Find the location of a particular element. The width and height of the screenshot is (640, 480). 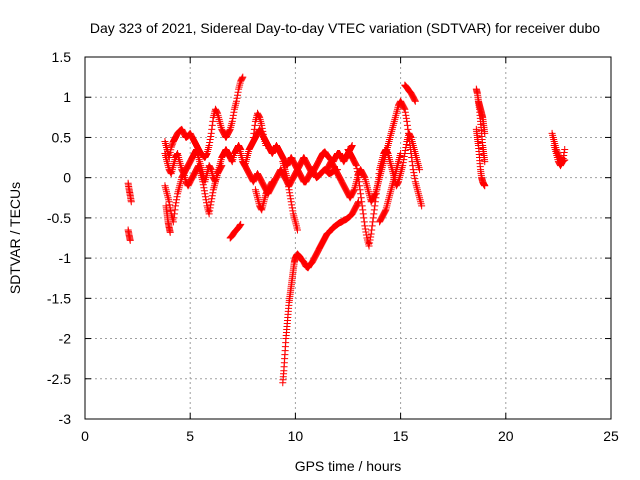

y-tick-label: -3 is located at coordinates (65, 419).